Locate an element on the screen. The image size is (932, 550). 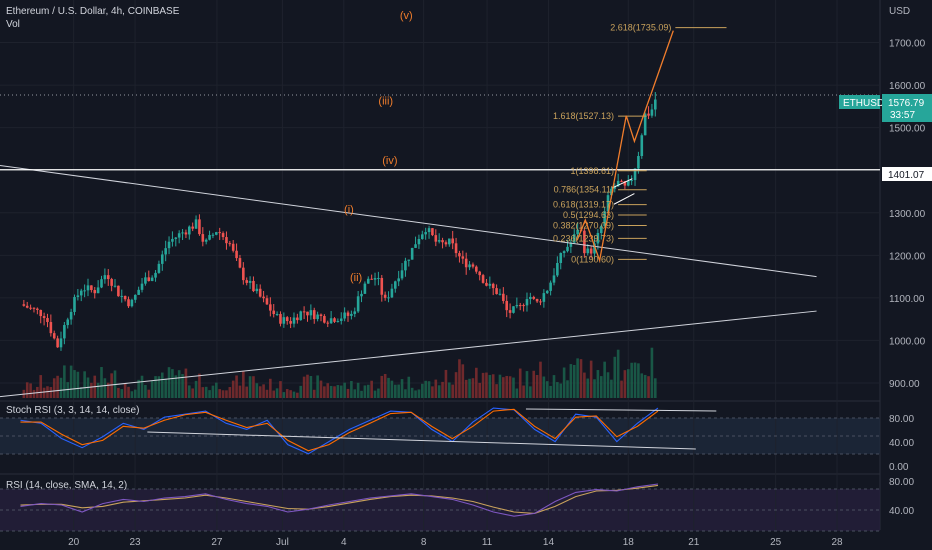
symbol-title: Ethereum / U.S. Dollar, 4h, COINBASE is located at coordinates (93, 11).